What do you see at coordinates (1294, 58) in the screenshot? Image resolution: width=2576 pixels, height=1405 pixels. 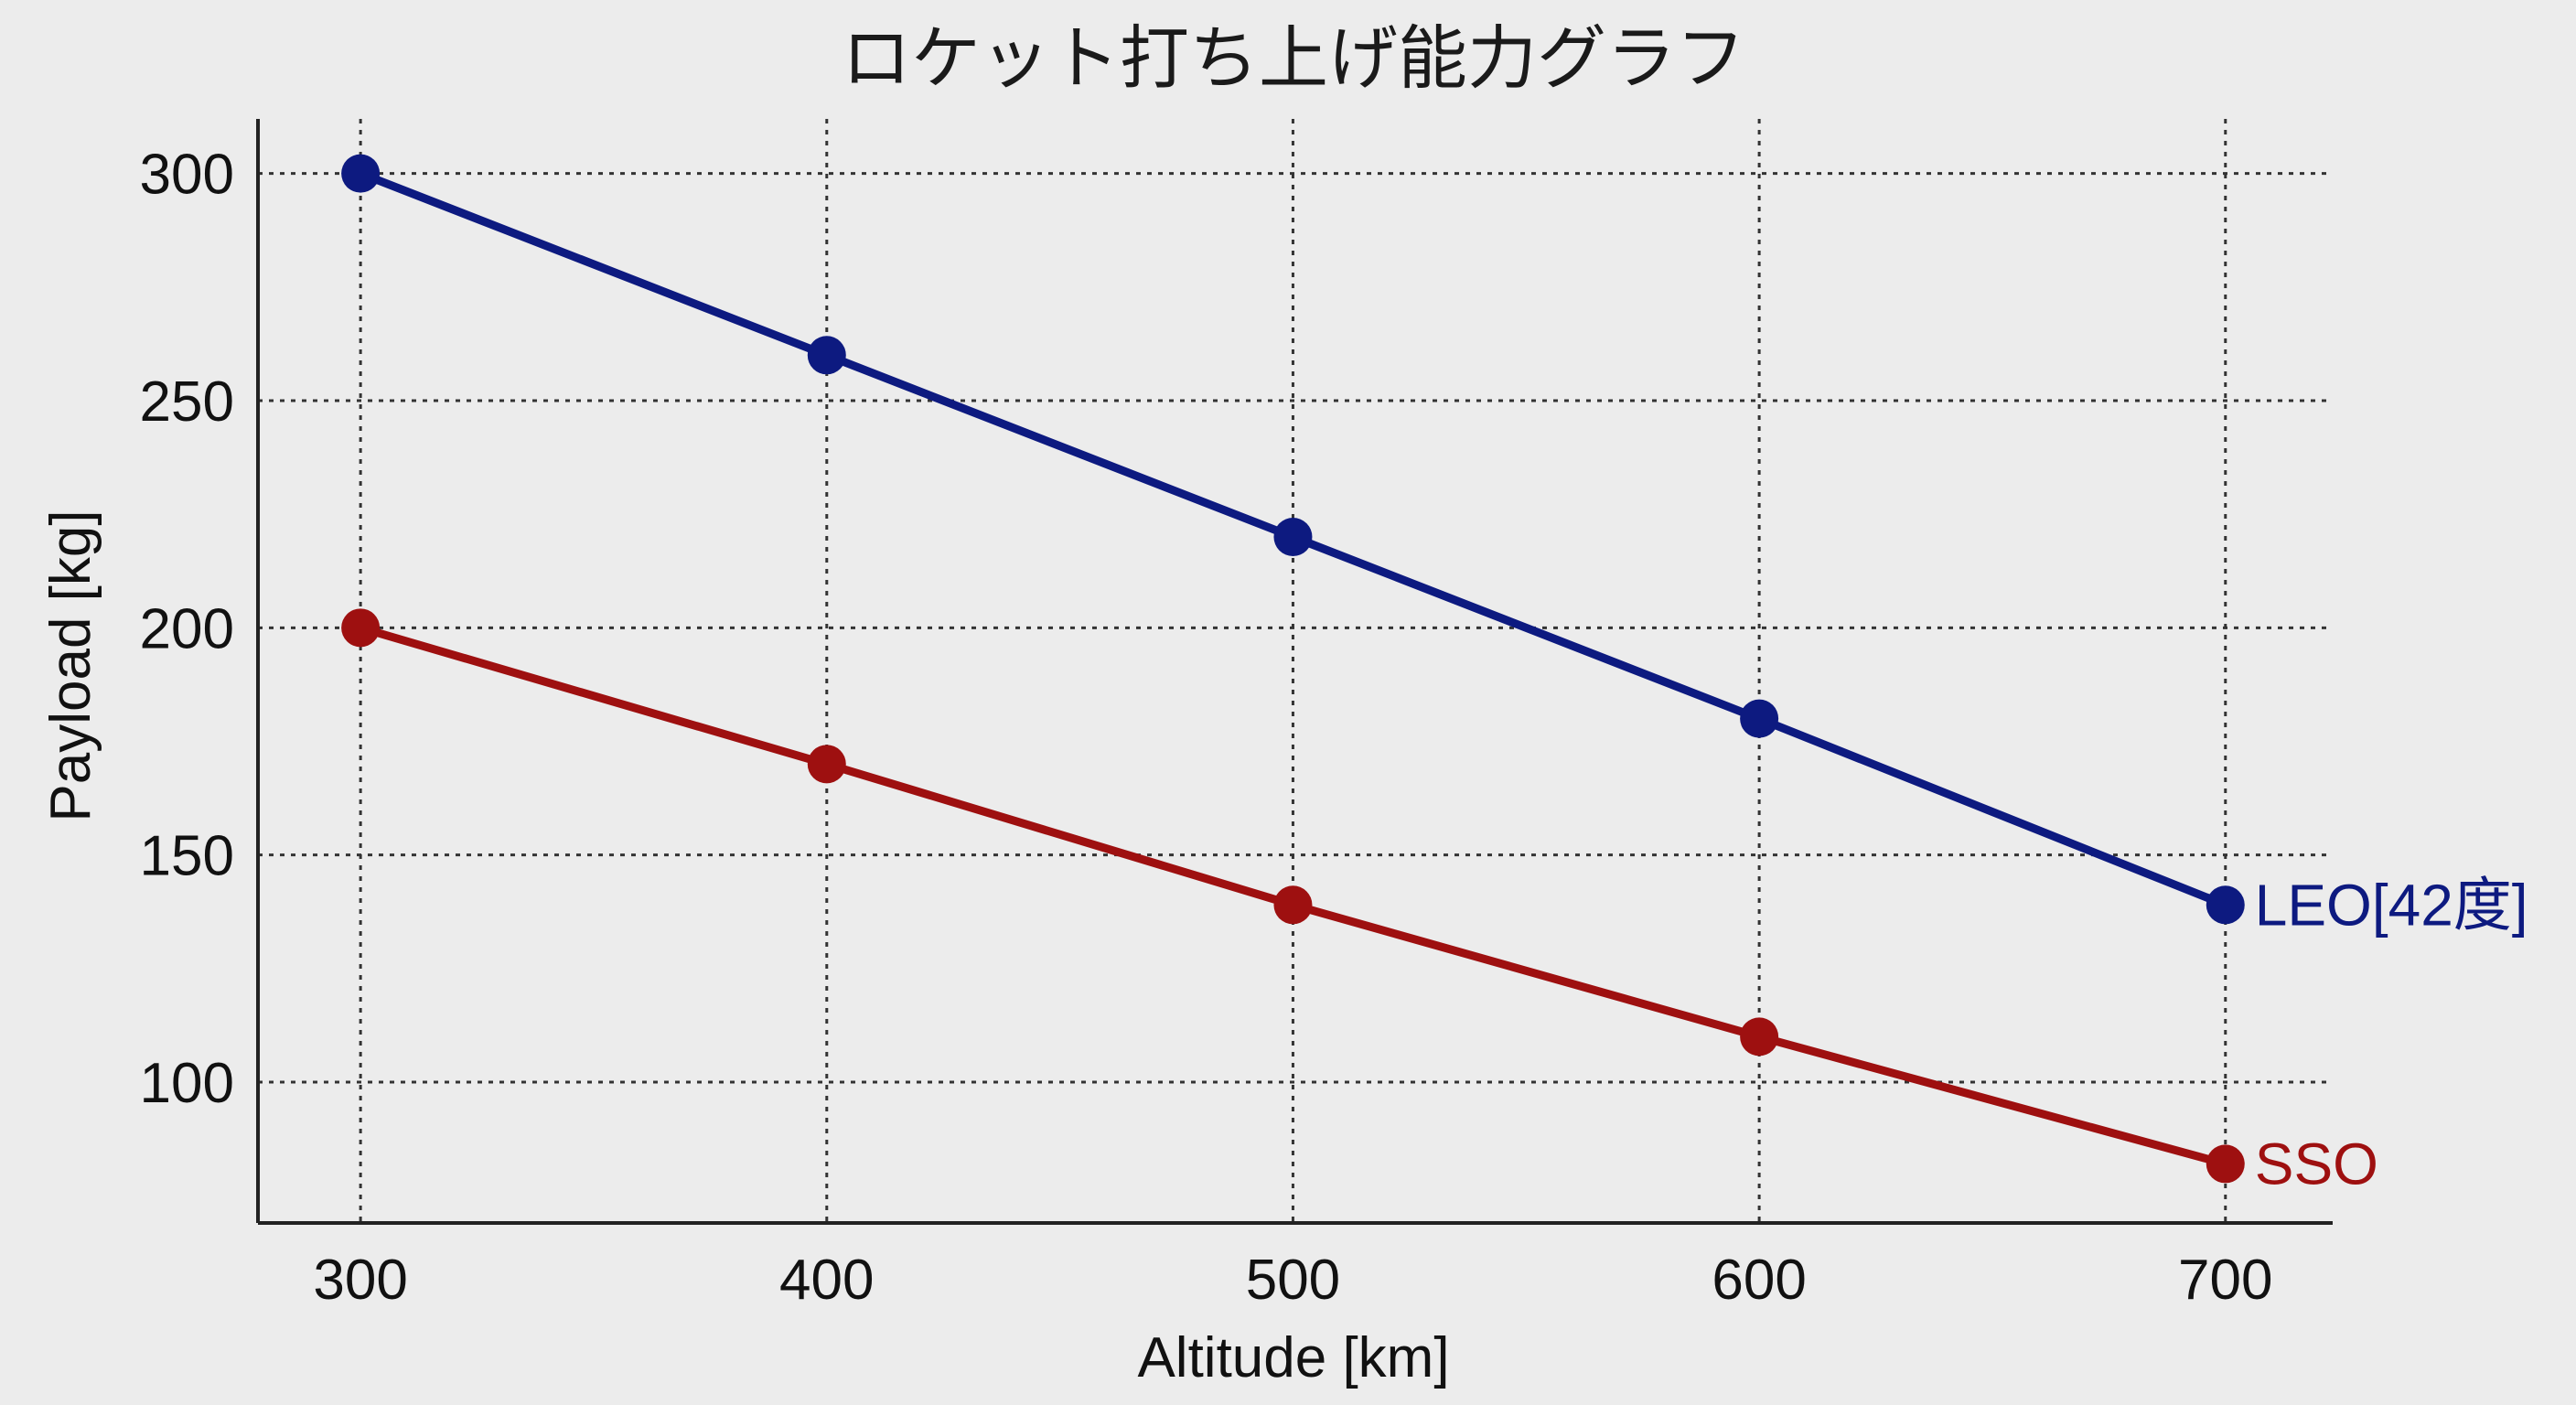 I see `chart-title: ロケット打ち上げ能力グラフ` at bounding box center [1294, 58].